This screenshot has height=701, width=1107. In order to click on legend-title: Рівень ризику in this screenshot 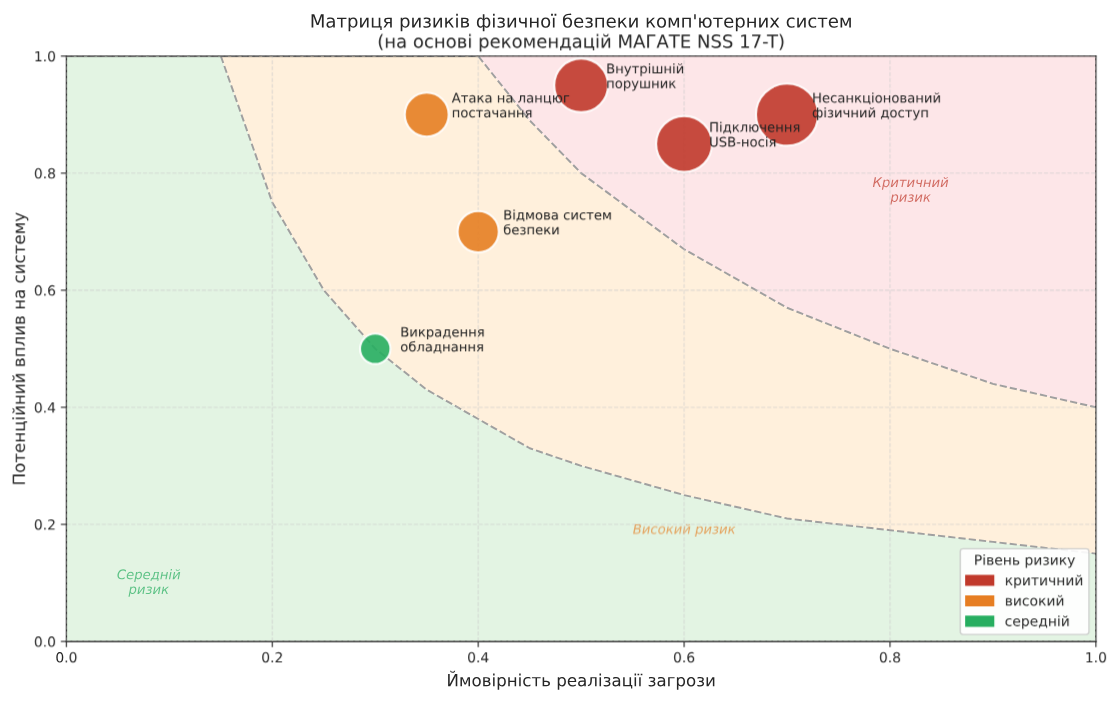, I will do `click(1025, 561)`.